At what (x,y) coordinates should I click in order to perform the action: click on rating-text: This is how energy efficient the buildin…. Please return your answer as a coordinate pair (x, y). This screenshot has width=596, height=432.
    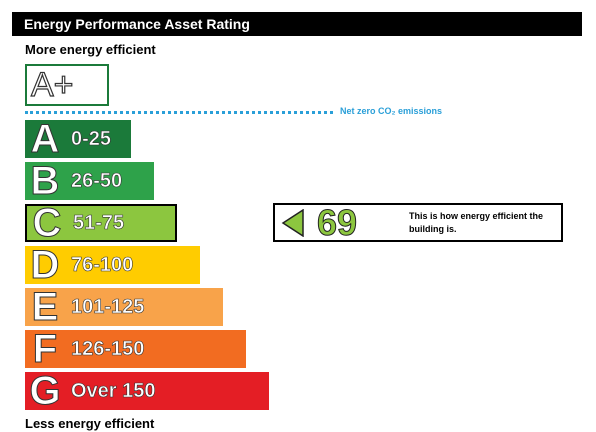
    Looking at the image, I should click on (476, 222).